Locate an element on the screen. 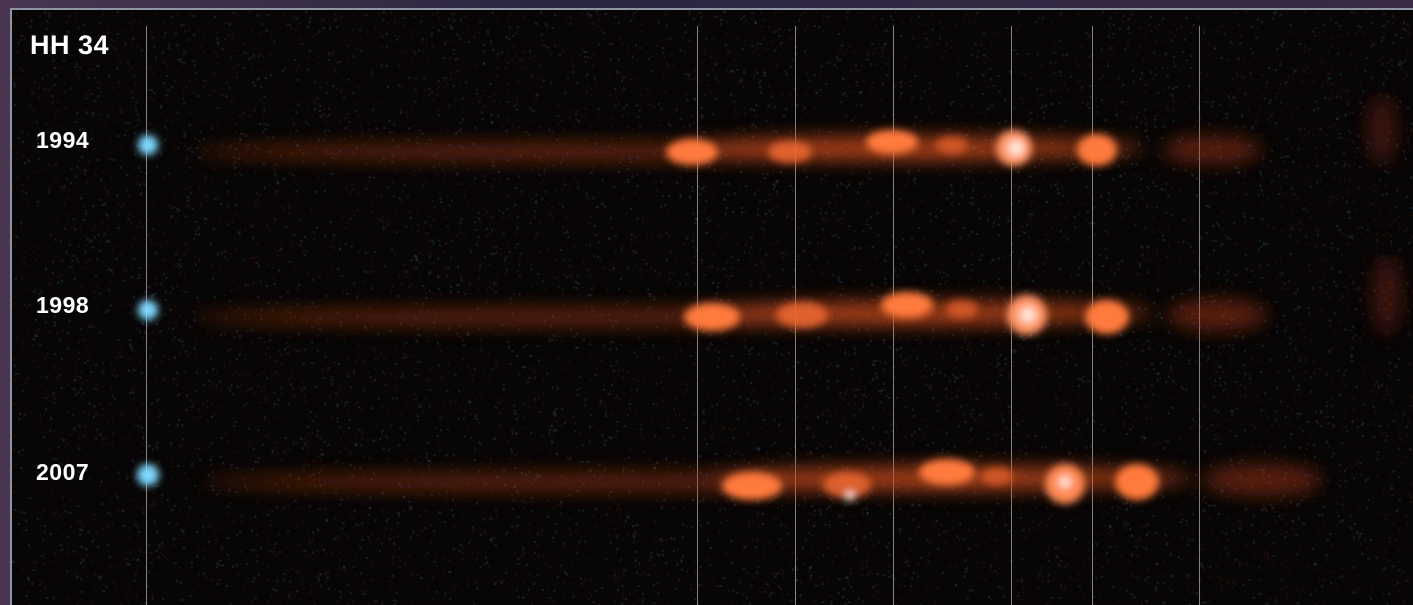  epoch-label-1994: 1994 is located at coordinates (63, 140).